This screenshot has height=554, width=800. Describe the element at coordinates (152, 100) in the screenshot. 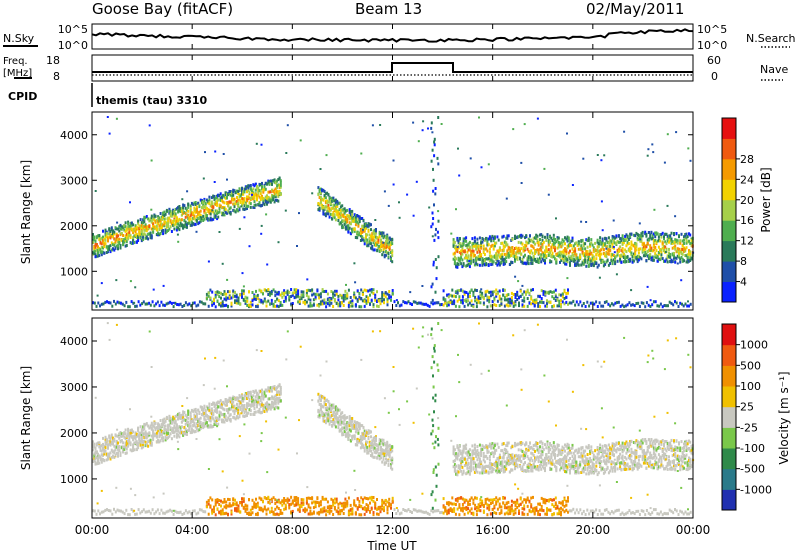

I see `cpid-value: themis (tau) 3310` at that location.